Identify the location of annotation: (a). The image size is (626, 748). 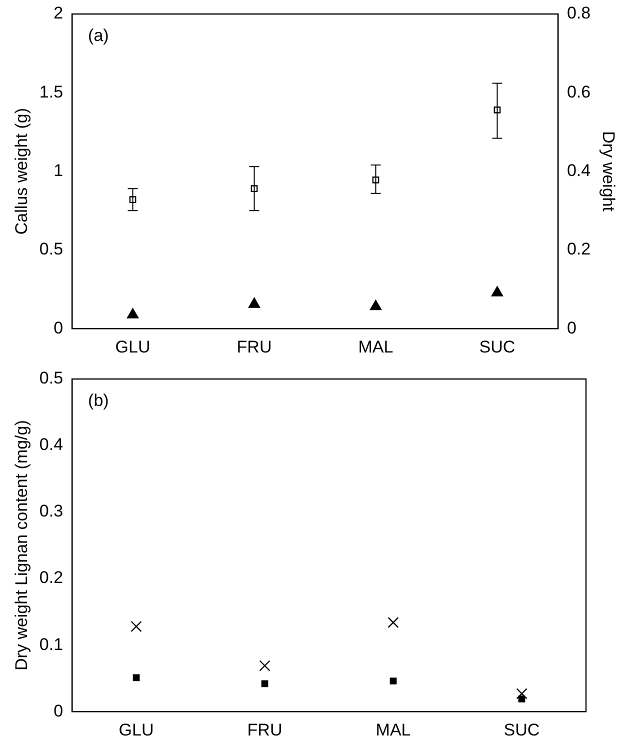
(98, 36).